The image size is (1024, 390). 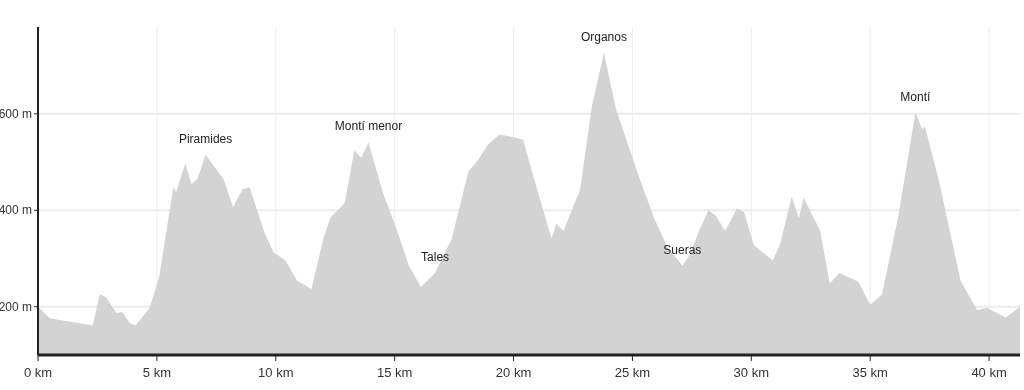 I want to click on annotation: Piramides, so click(x=205, y=139).